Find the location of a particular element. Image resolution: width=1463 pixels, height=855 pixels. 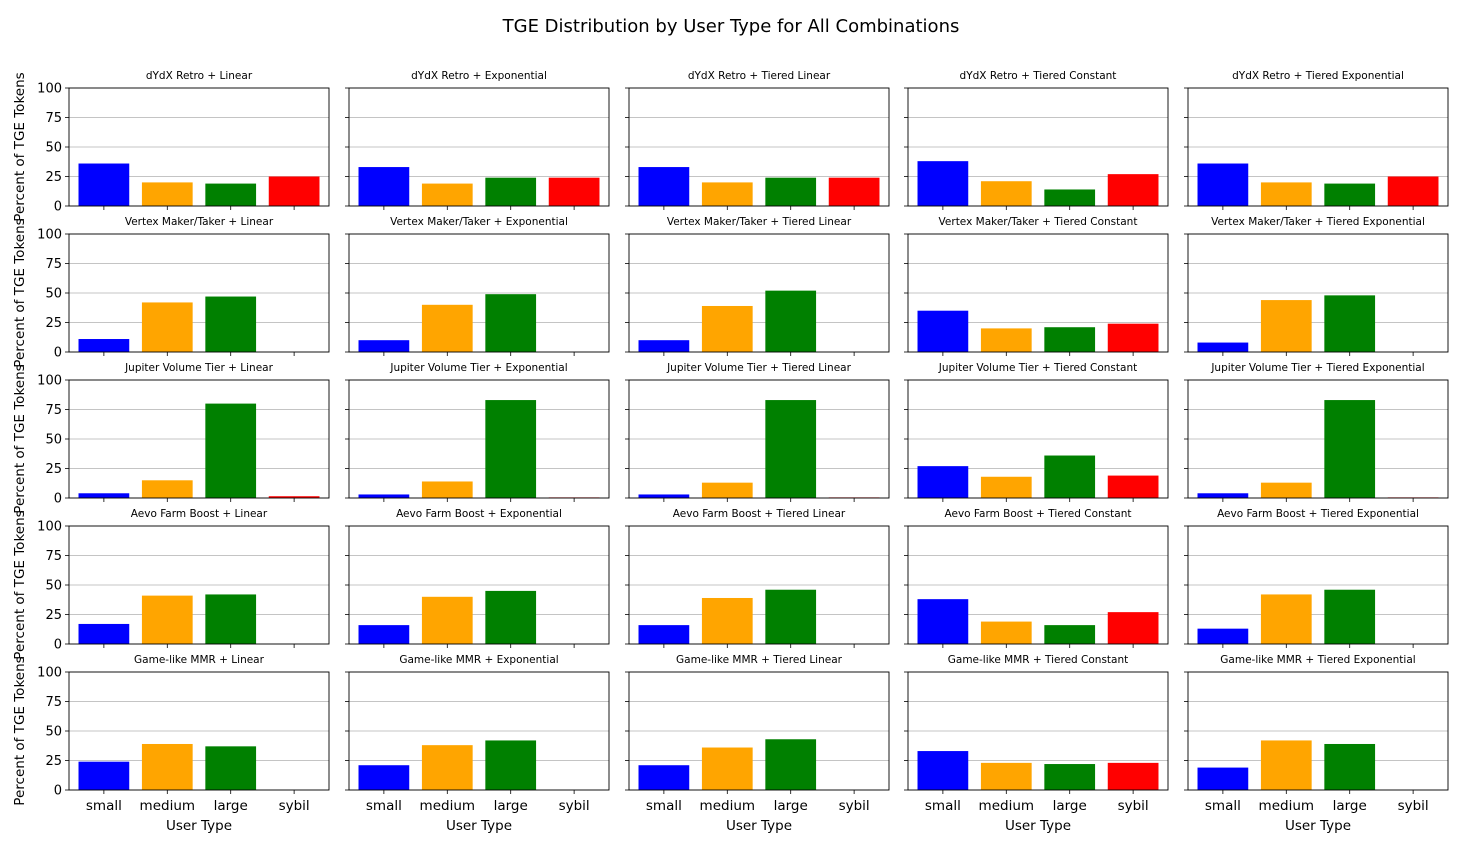

subplot-title: dYdX Retro + Tiered Constant is located at coordinates (1038, 76).